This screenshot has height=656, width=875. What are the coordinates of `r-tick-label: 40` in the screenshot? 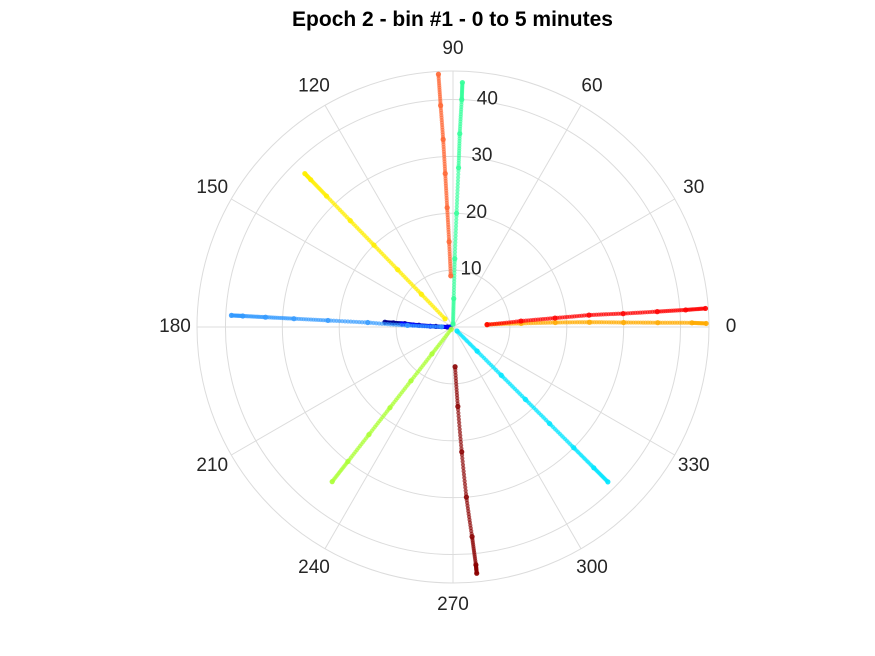 It's located at (487, 99).